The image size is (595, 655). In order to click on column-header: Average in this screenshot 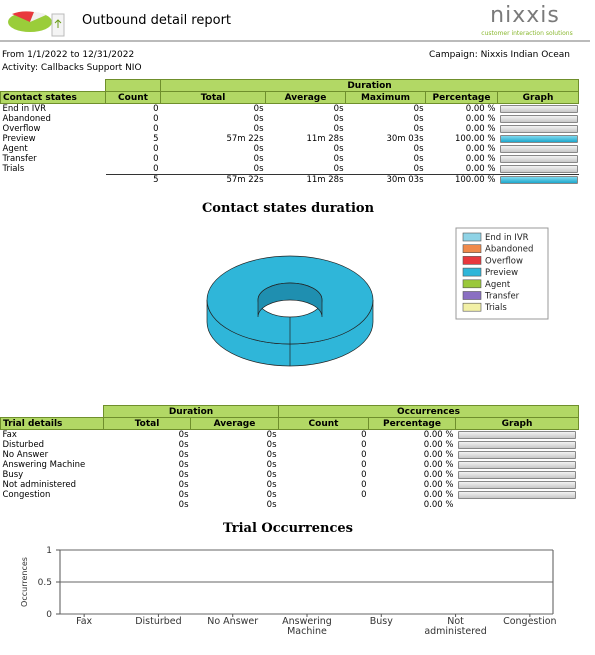, I will do `click(305, 97)`.